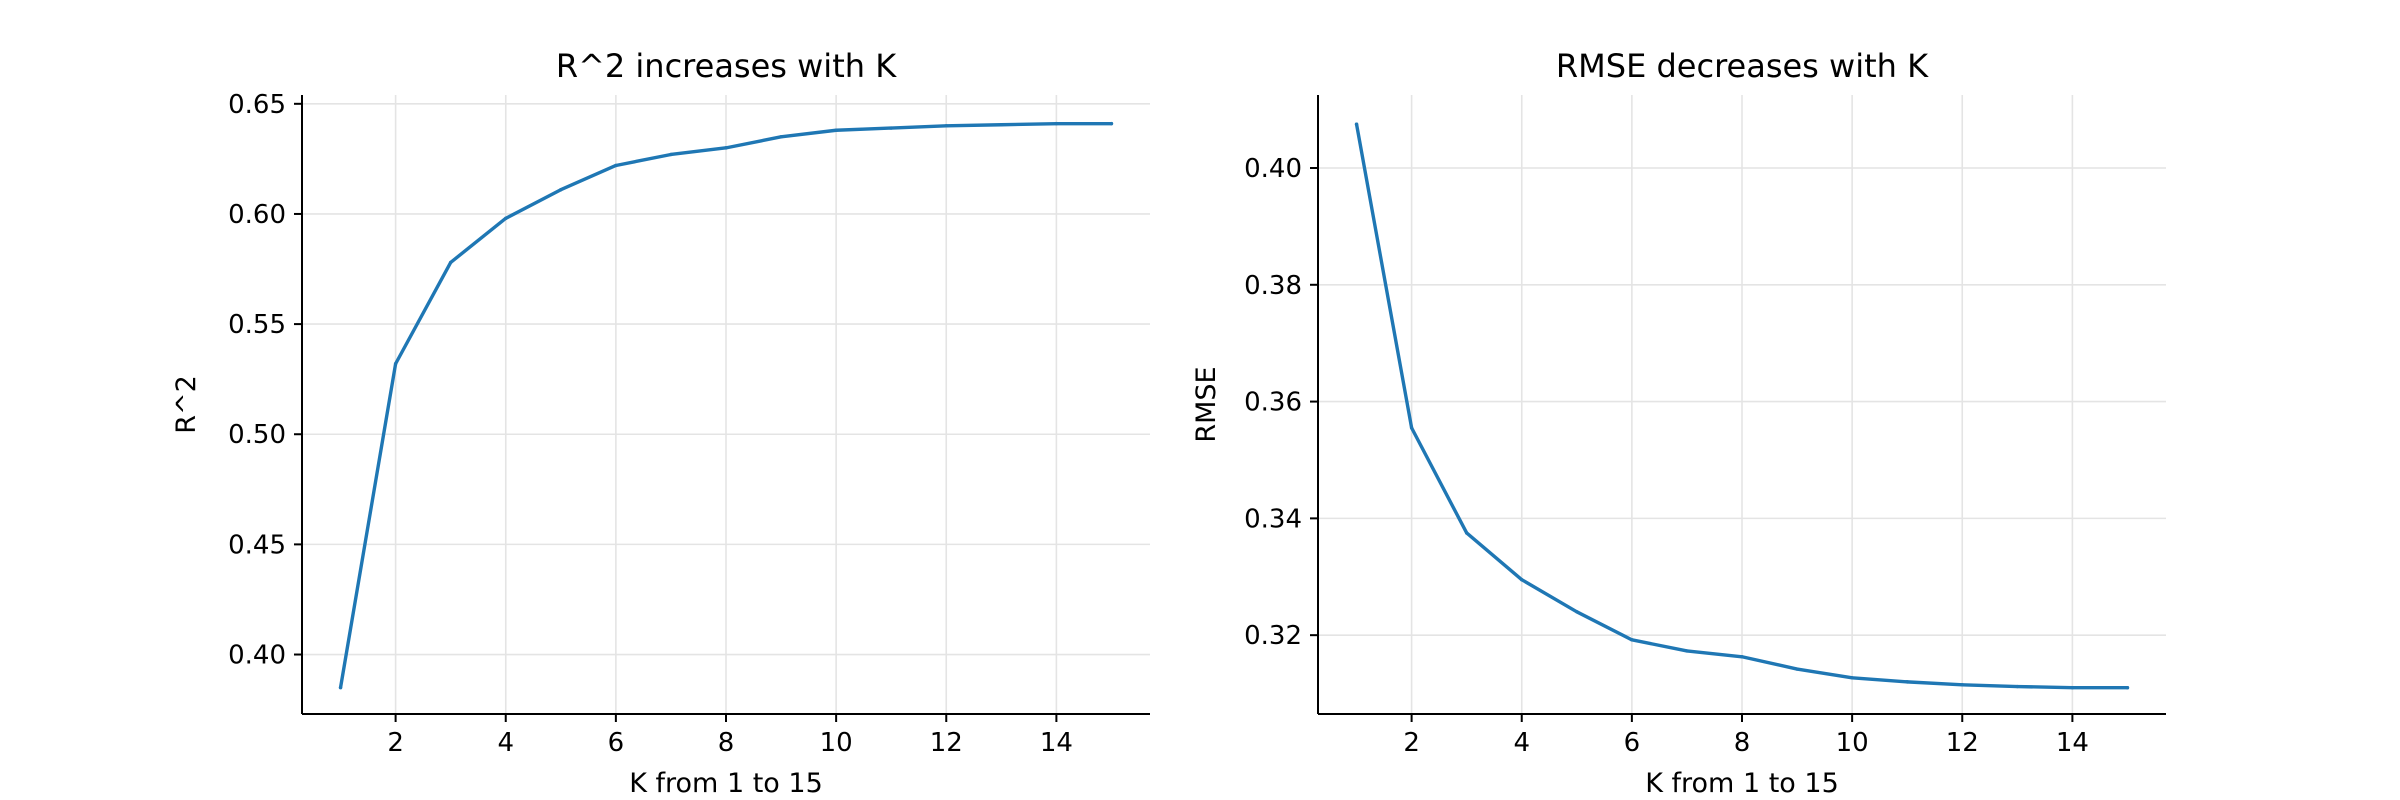  I want to click on rmse-x-tick-label: 4, so click(1521, 743).